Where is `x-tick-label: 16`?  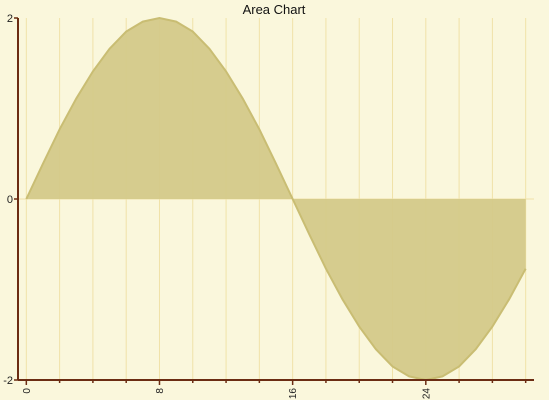
x-tick-label: 16 is located at coordinates (293, 394).